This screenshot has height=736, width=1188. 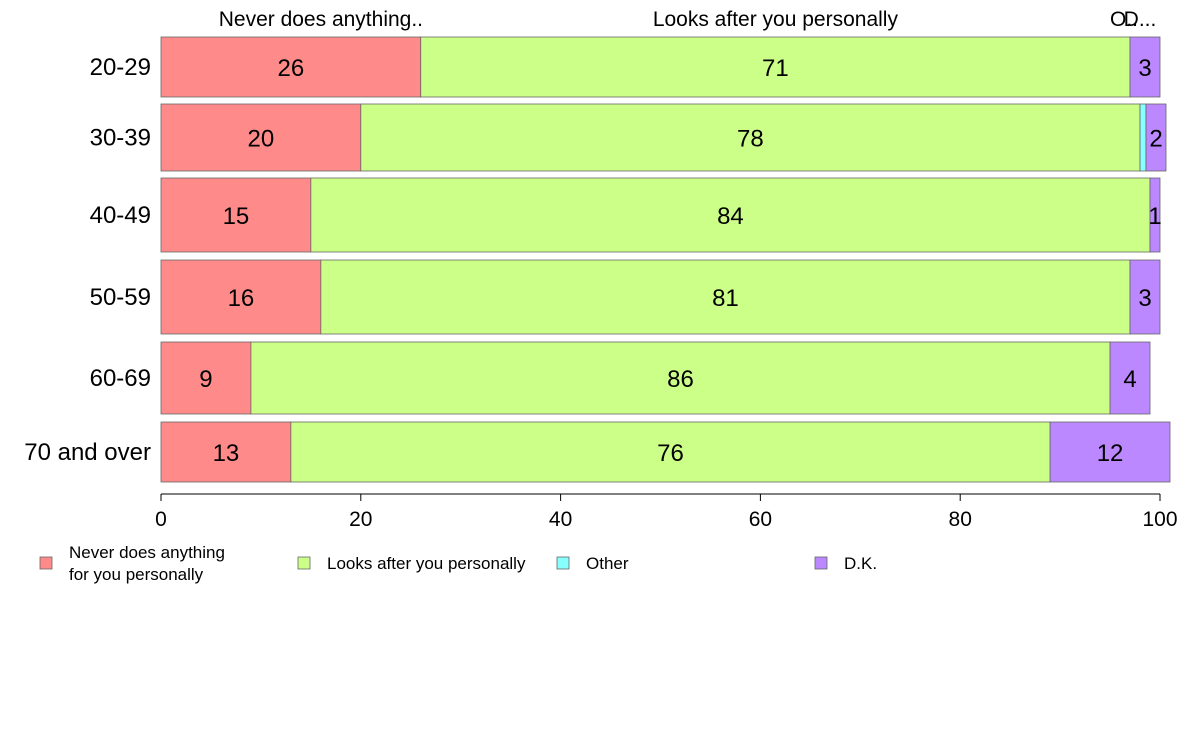 I want to click on legend-label: for you personally, so click(x=136, y=574).